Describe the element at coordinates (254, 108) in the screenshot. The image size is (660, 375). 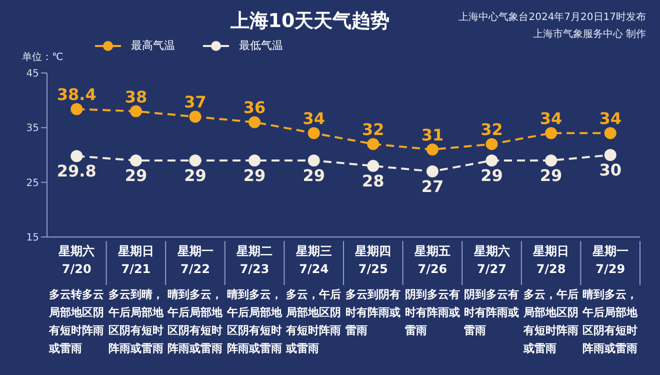
I see `data-label: 36` at that location.